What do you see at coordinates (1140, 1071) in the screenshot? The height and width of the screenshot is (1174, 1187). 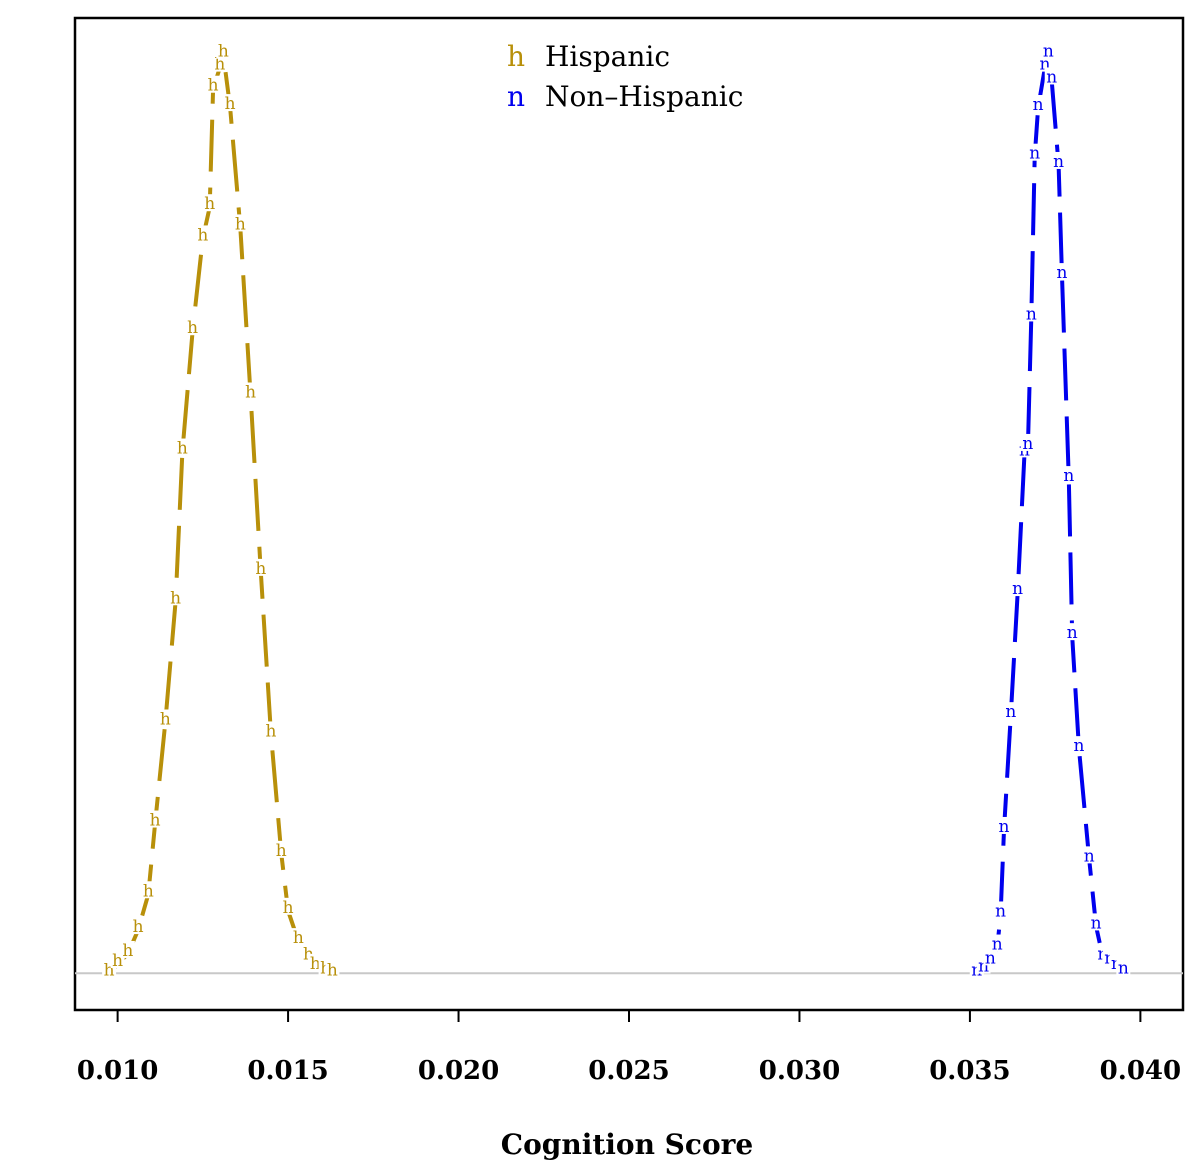 I see `x-tick-label: 0.040` at bounding box center [1140, 1071].